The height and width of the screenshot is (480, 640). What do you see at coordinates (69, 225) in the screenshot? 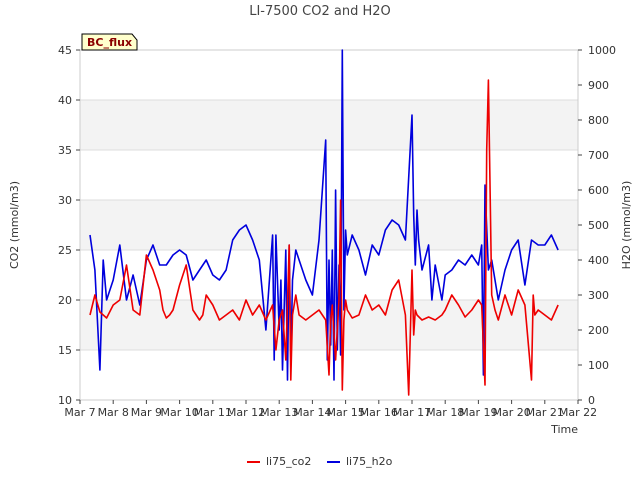
I see `left-axis-ticks: 10 15 20 25 30 35 40 45` at bounding box center [69, 225].